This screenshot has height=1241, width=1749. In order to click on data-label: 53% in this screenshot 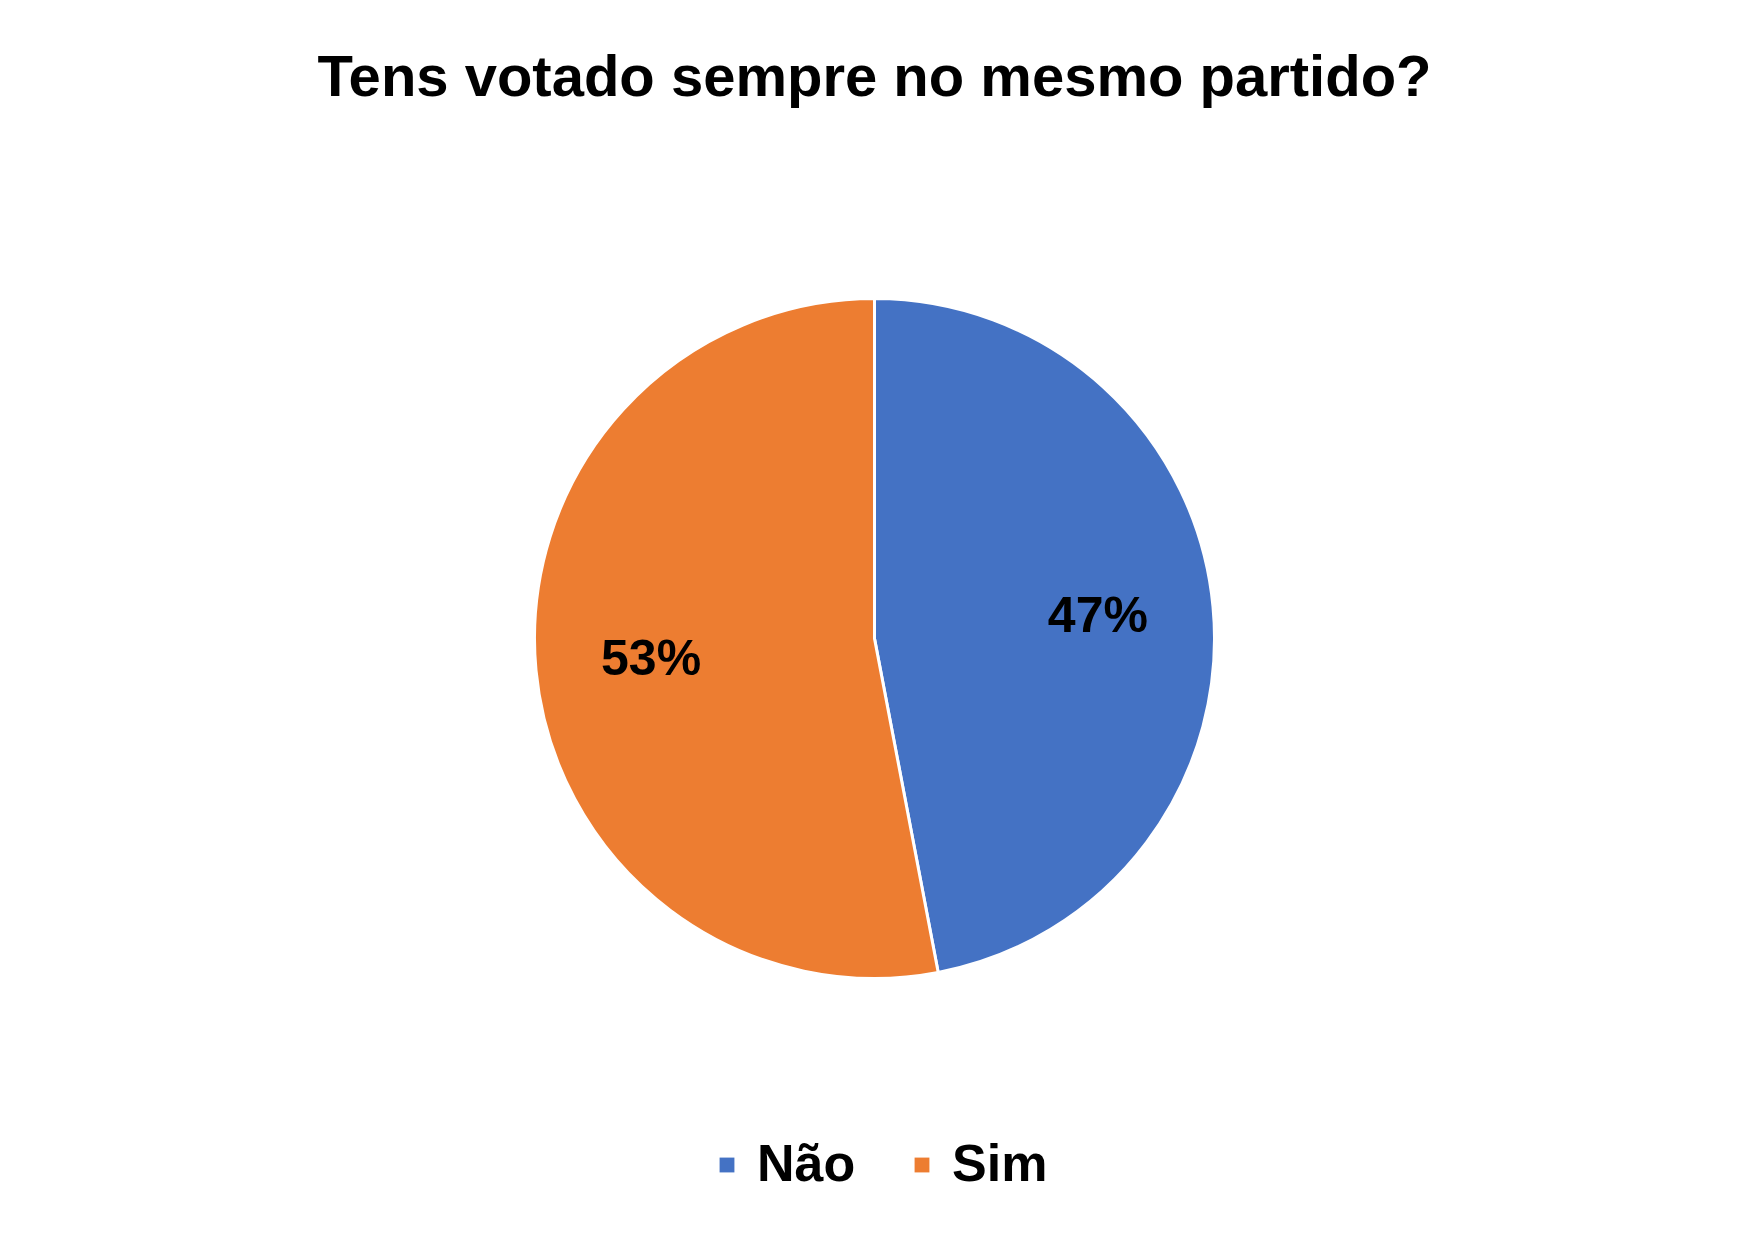, I will do `click(651, 657)`.